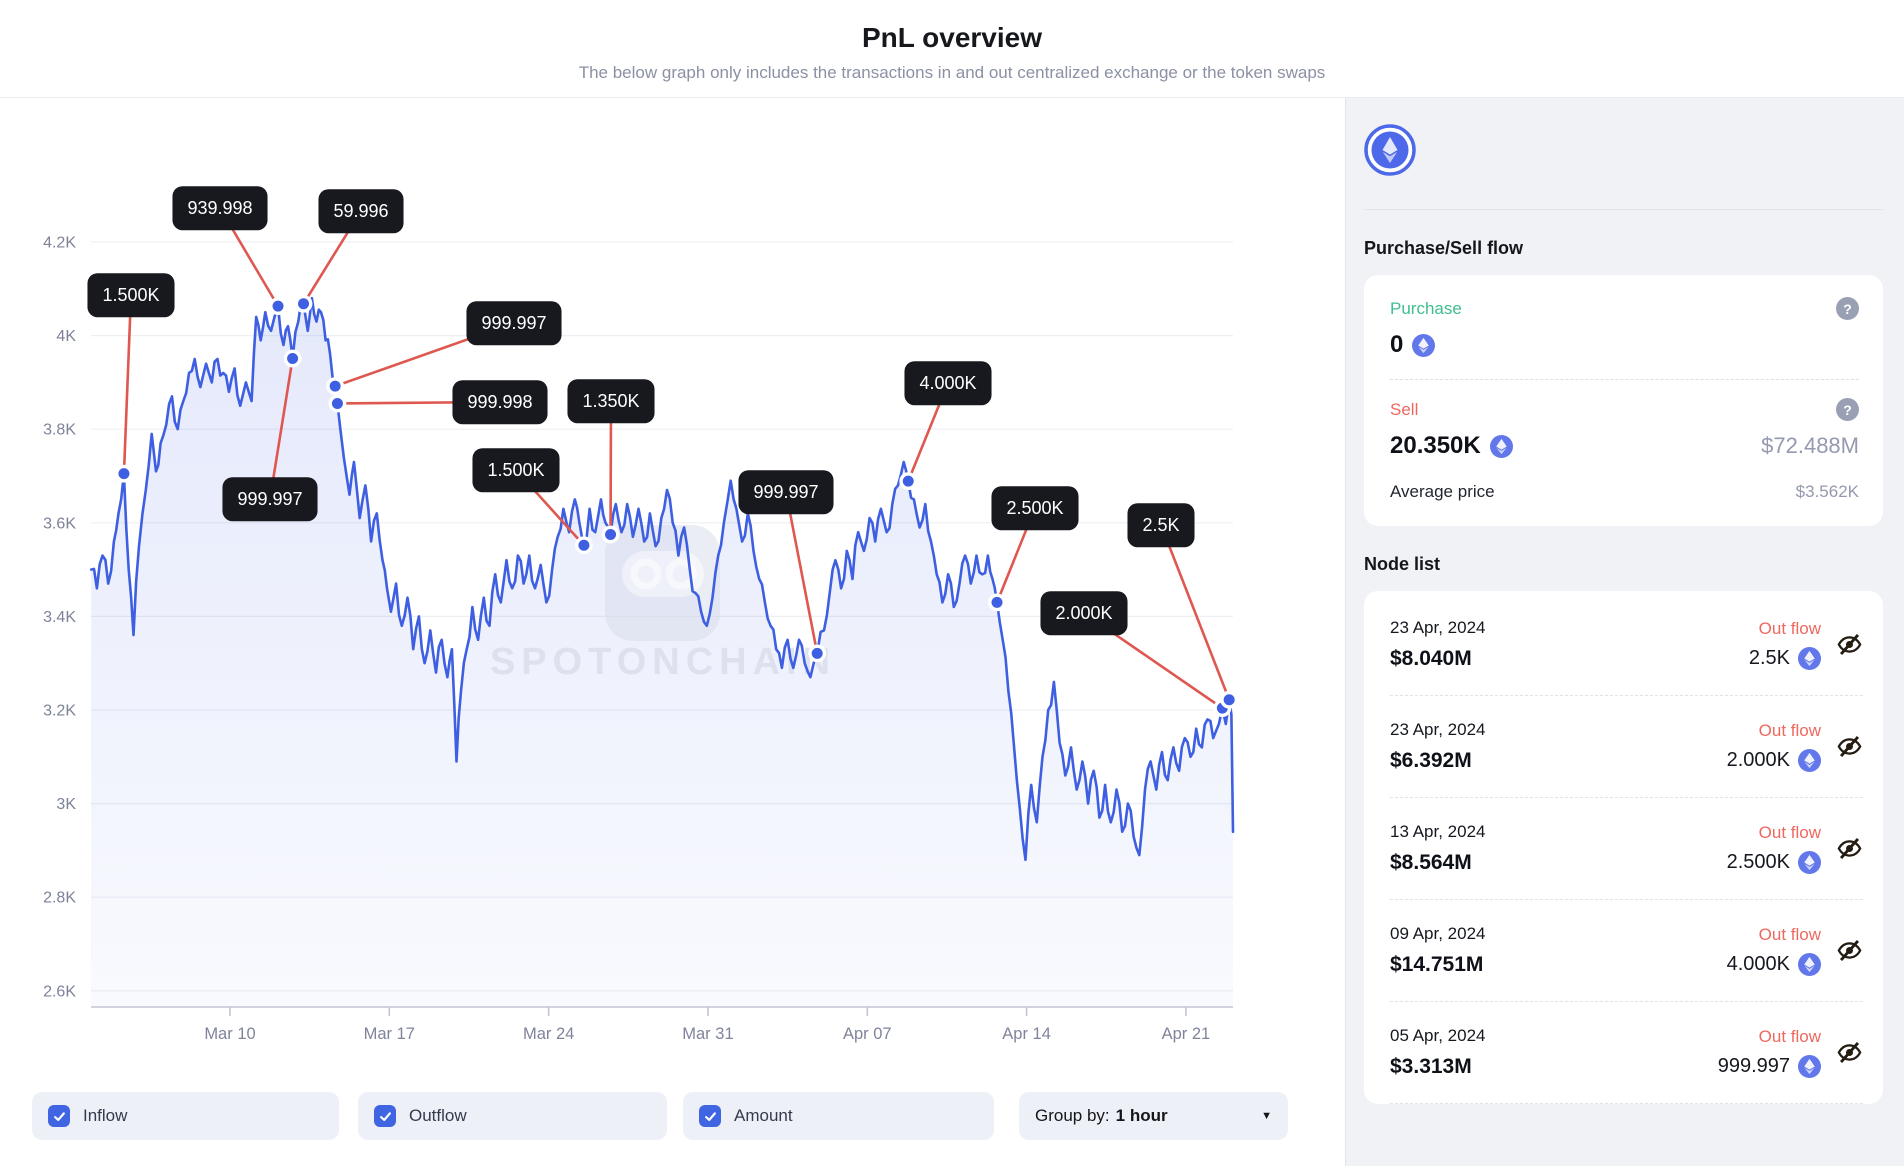 This screenshot has height=1166, width=1904. What do you see at coordinates (951, 37) in the screenshot?
I see `page-title: PnL overview` at bounding box center [951, 37].